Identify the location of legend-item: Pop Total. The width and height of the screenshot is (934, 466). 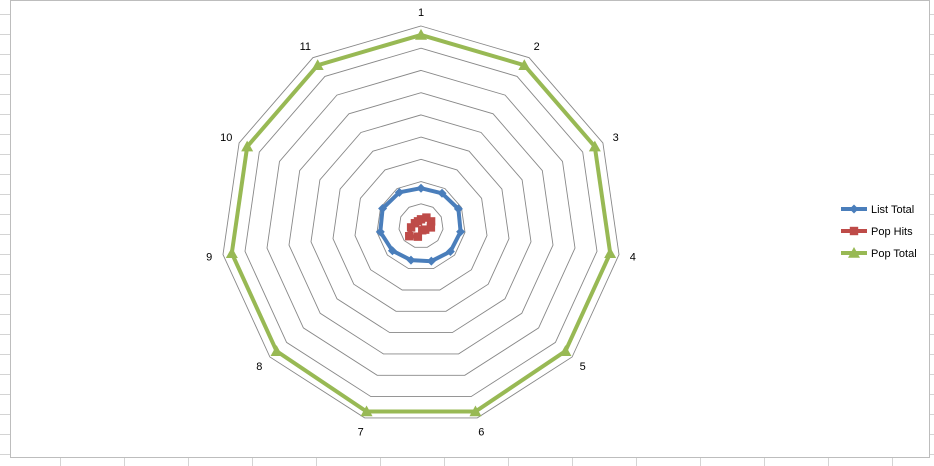
(879, 253).